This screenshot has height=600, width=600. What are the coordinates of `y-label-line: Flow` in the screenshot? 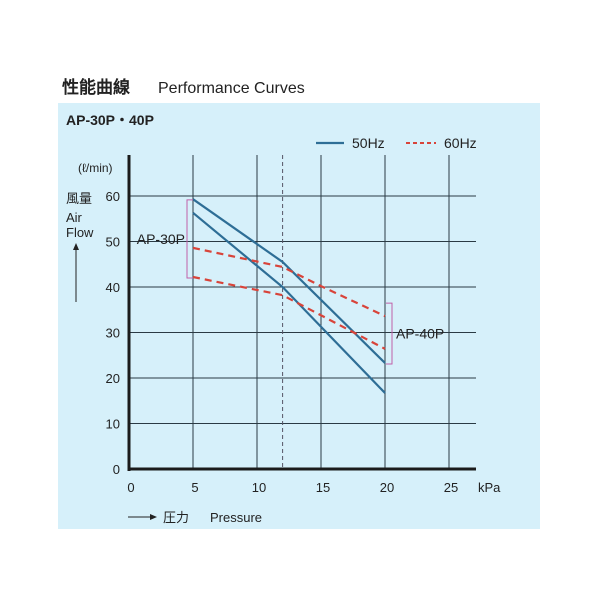 It's located at (80, 232).